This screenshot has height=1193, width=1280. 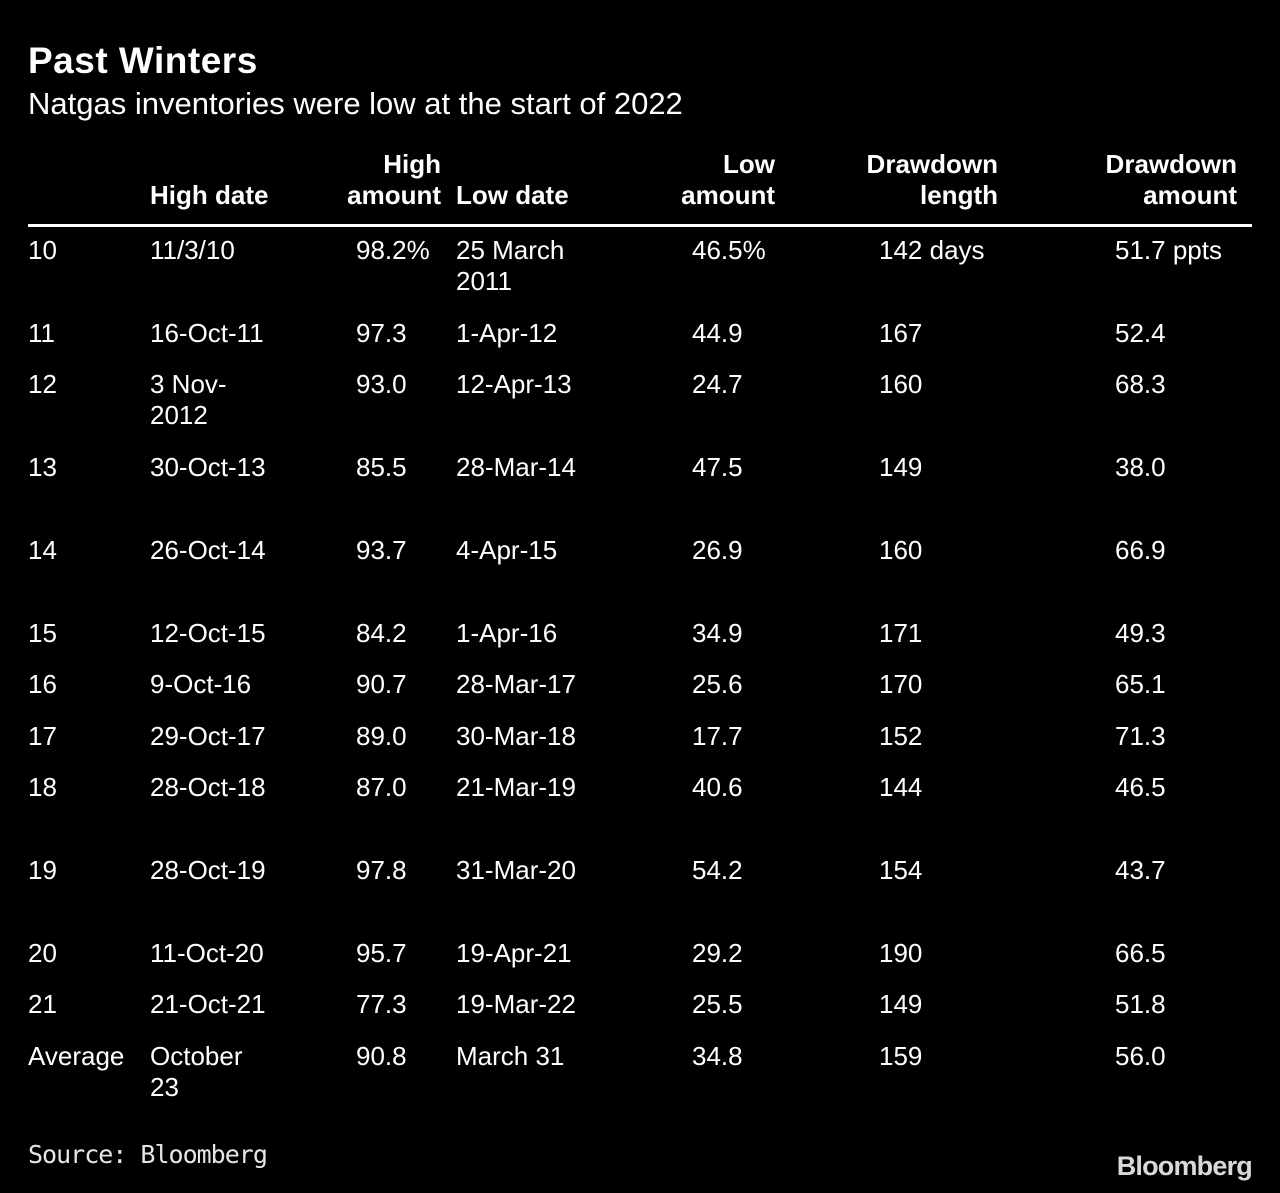 I want to click on table-cell-low-date: 1-Apr-16, so click(x=507, y=633).